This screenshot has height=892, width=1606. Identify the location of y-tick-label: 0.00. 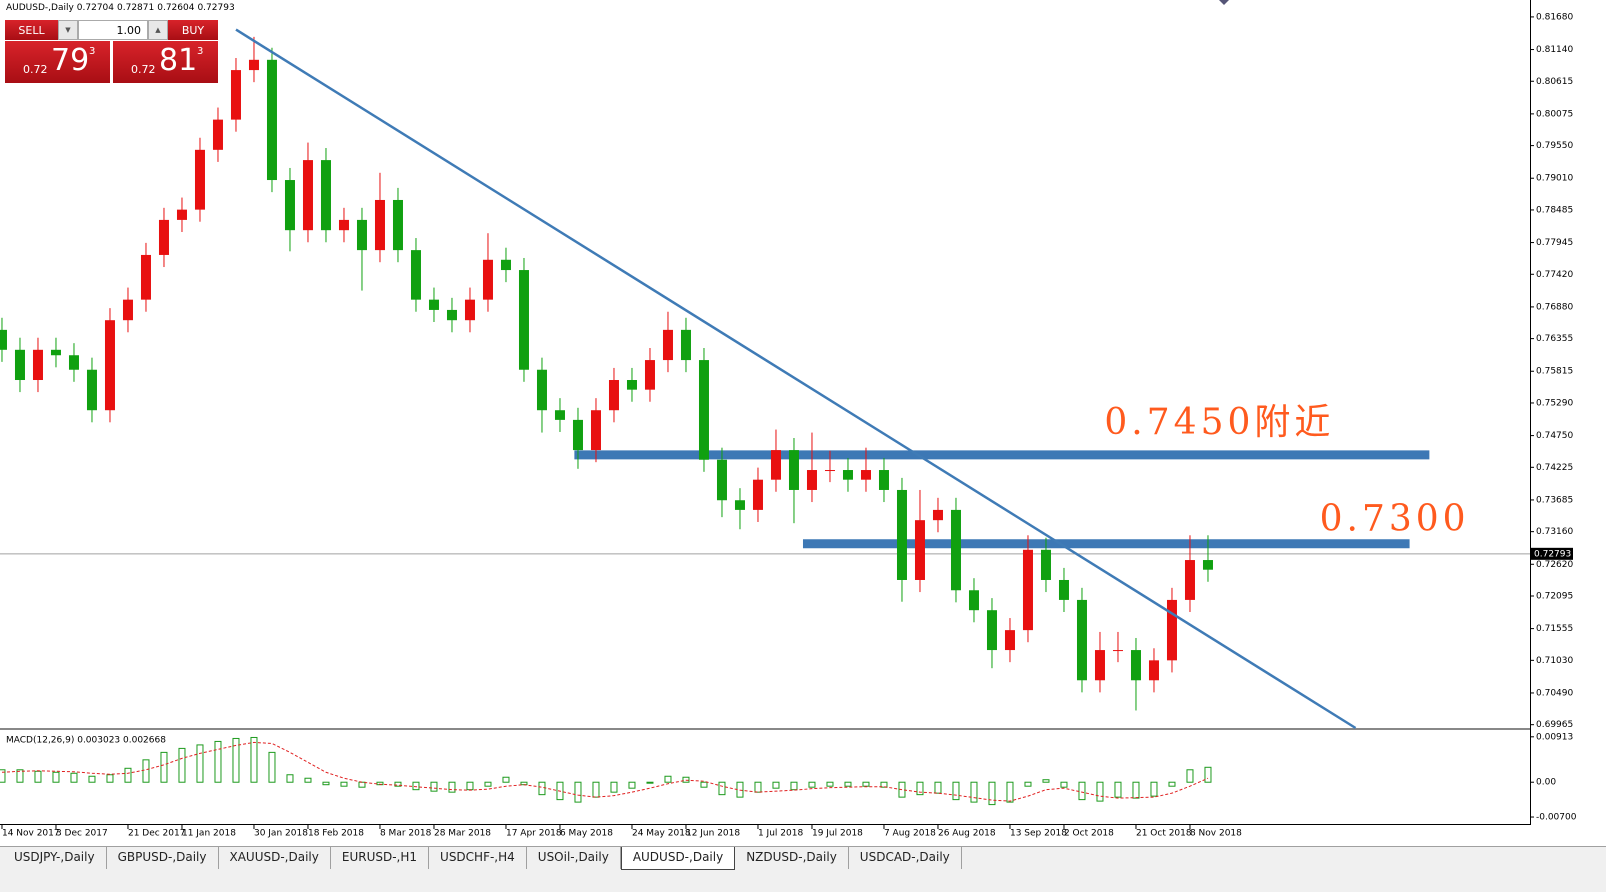
(1546, 783).